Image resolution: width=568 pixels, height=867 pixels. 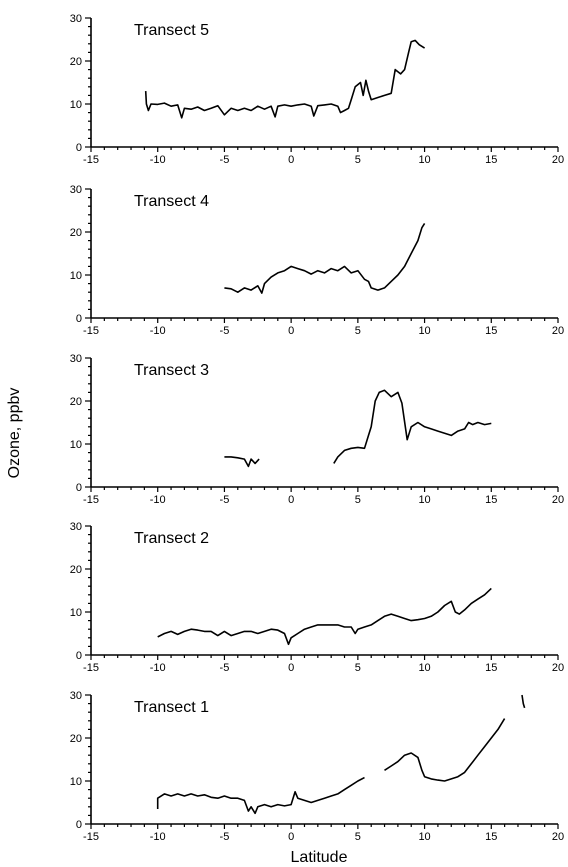 What do you see at coordinates (171, 707) in the screenshot?
I see `panel-title: Transect 1` at bounding box center [171, 707].